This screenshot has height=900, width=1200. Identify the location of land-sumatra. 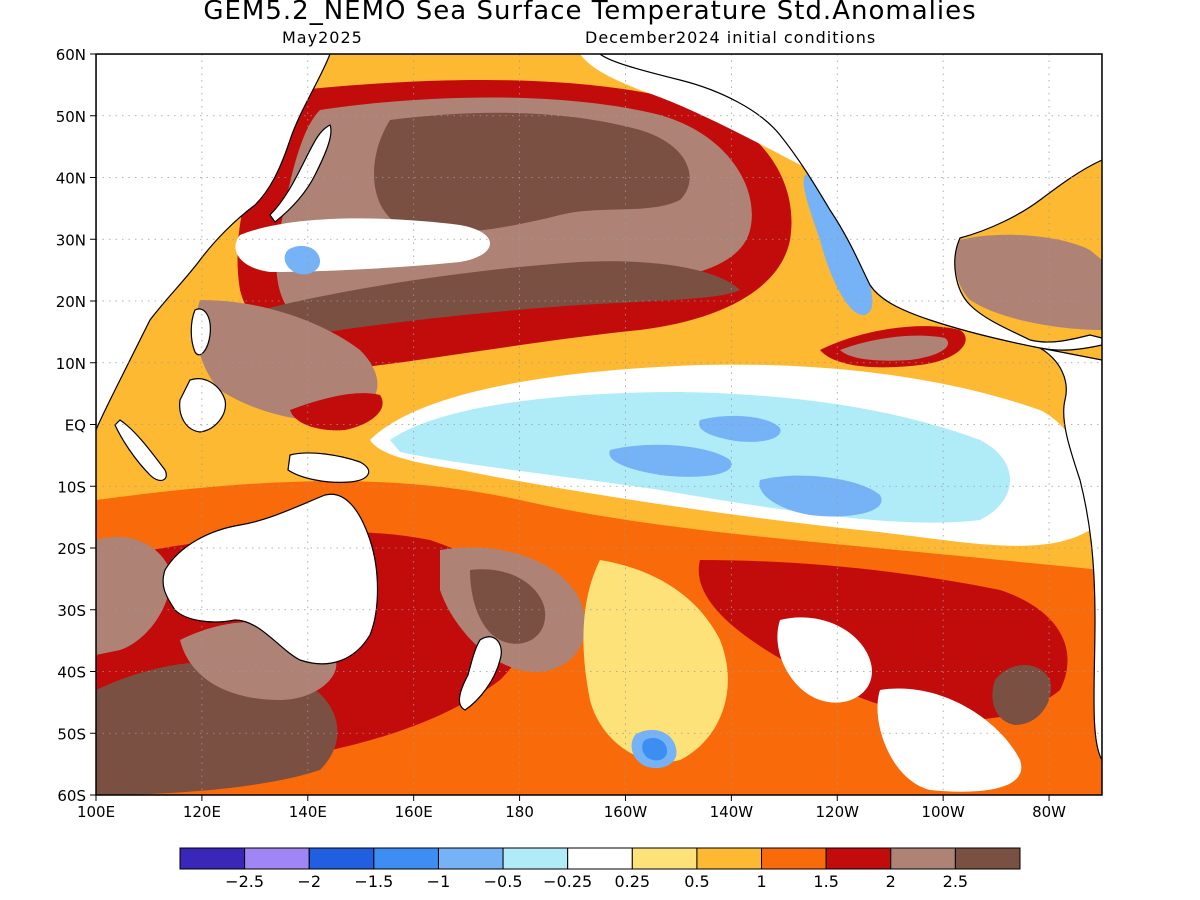
(140, 450).